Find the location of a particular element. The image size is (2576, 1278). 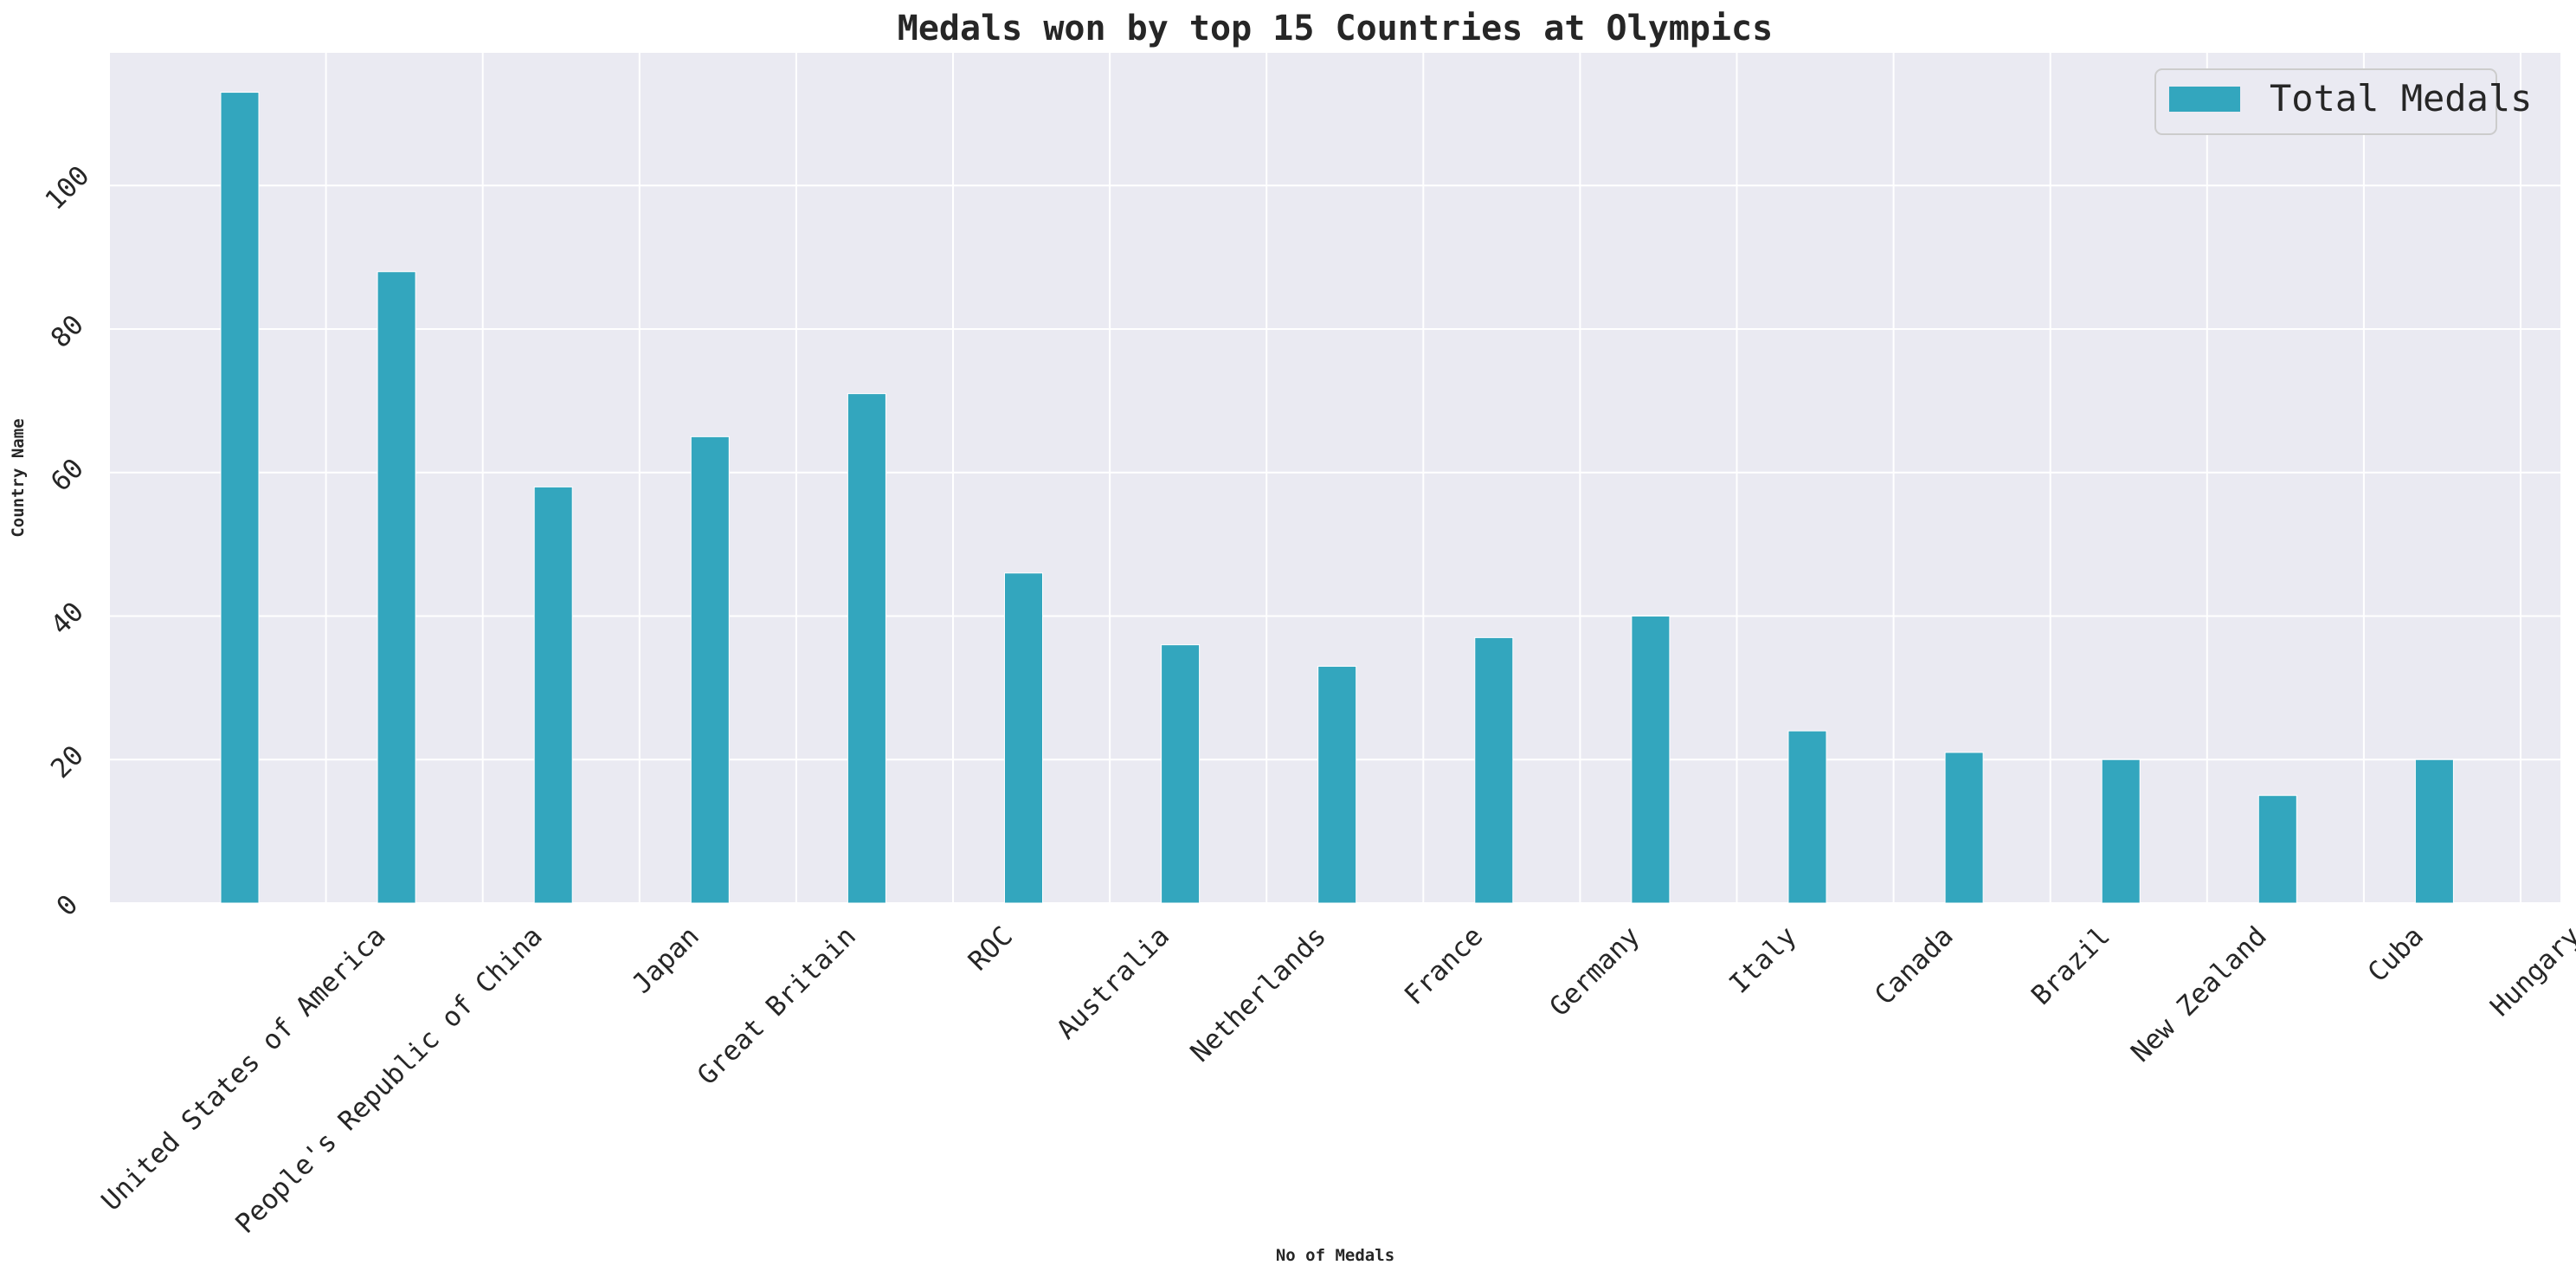

bar-brazil is located at coordinates (1964, 828).